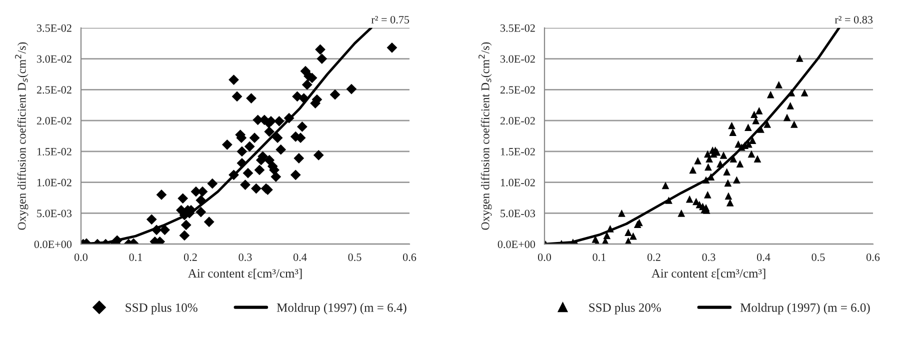 This screenshot has width=900, height=340. What do you see at coordinates (162, 308) in the screenshot?
I see `legend-label: SSD plus 10%` at bounding box center [162, 308].